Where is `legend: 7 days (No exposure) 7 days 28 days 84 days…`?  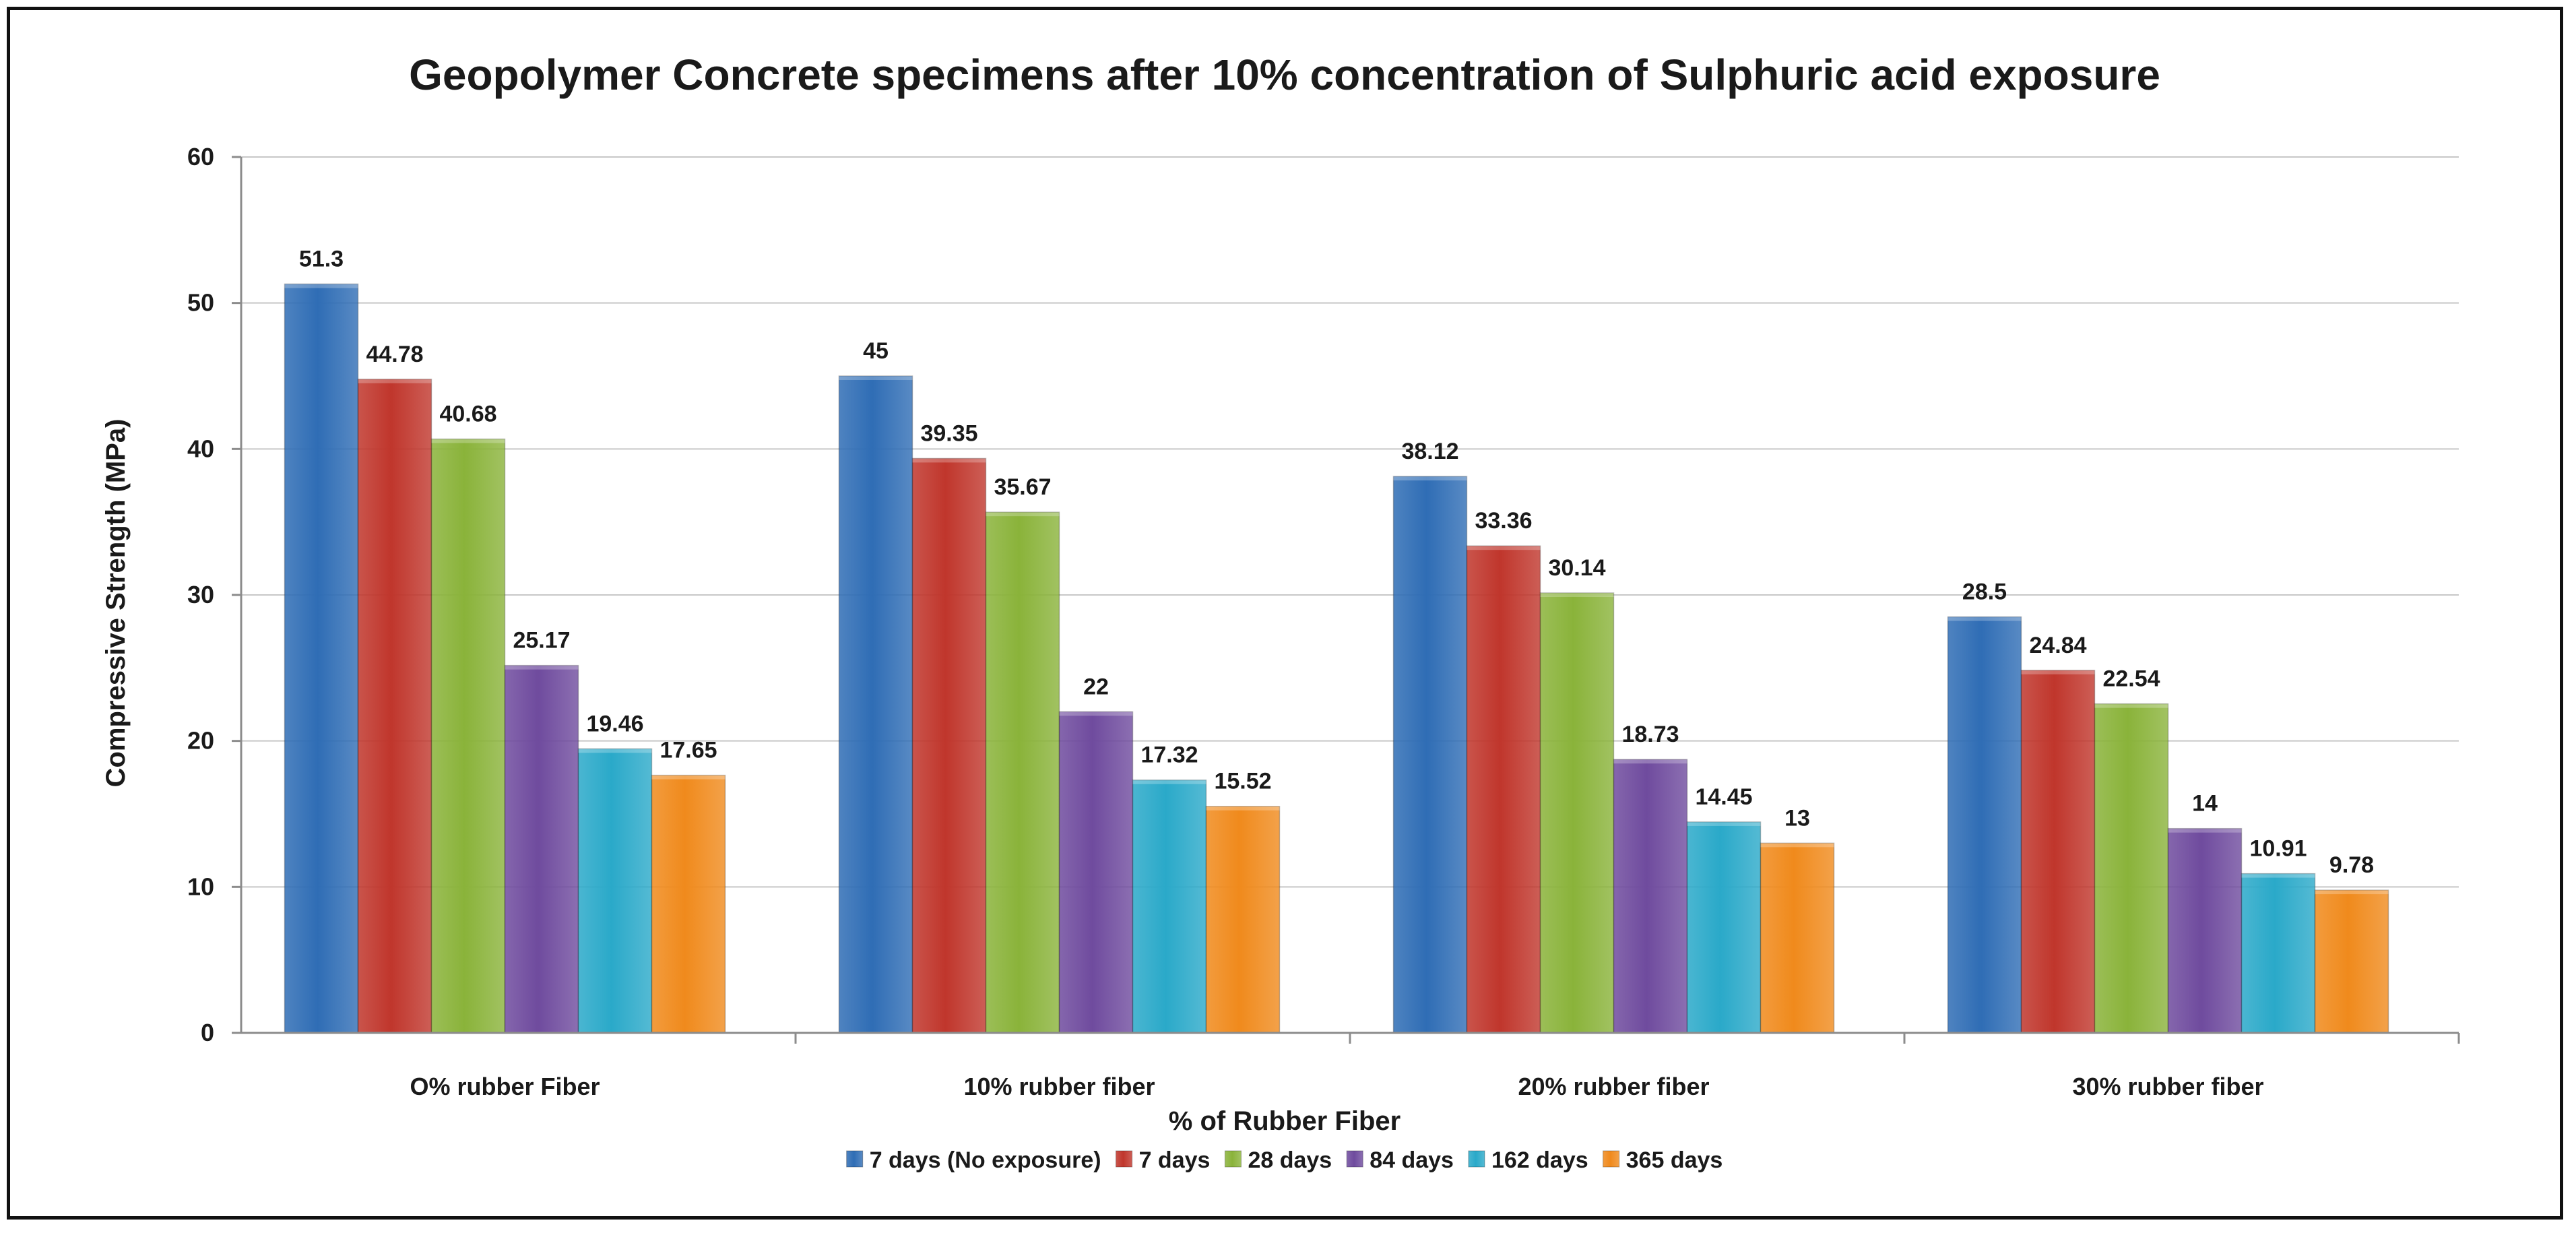 legend: 7 days (No exposure) 7 days 28 days 84 days… is located at coordinates (1284, 1160).